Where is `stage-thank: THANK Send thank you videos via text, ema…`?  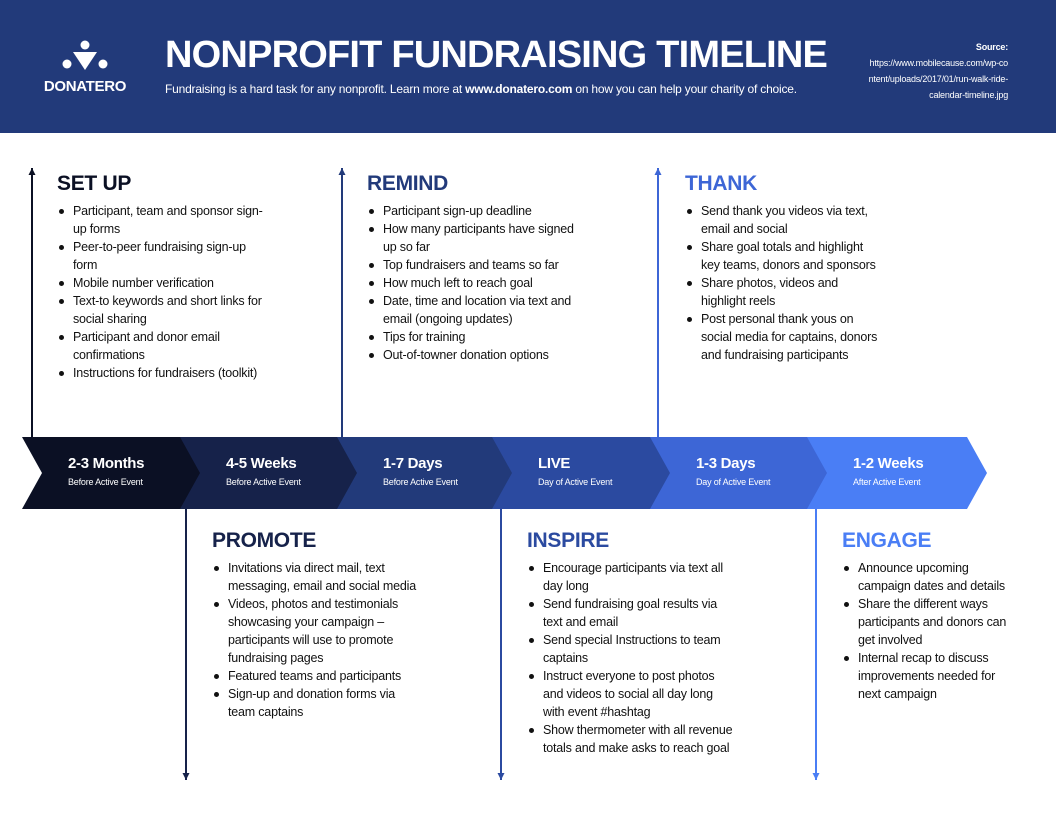 stage-thank: THANK Send thank you videos via text, ema… is located at coordinates (785, 268).